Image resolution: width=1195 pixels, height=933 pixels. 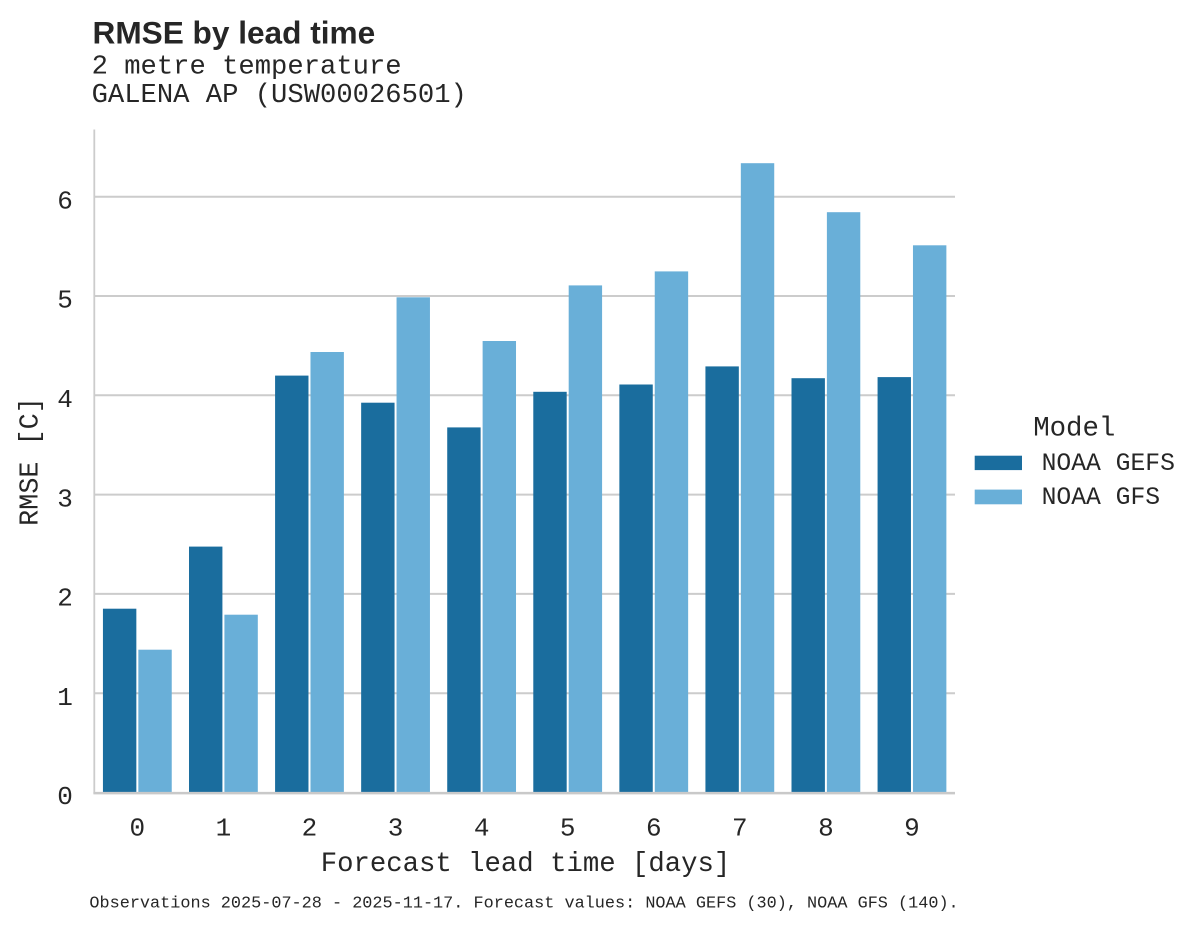 What do you see at coordinates (526, 864) in the screenshot?
I see `svg-text: Forecast lead time [days]` at bounding box center [526, 864].